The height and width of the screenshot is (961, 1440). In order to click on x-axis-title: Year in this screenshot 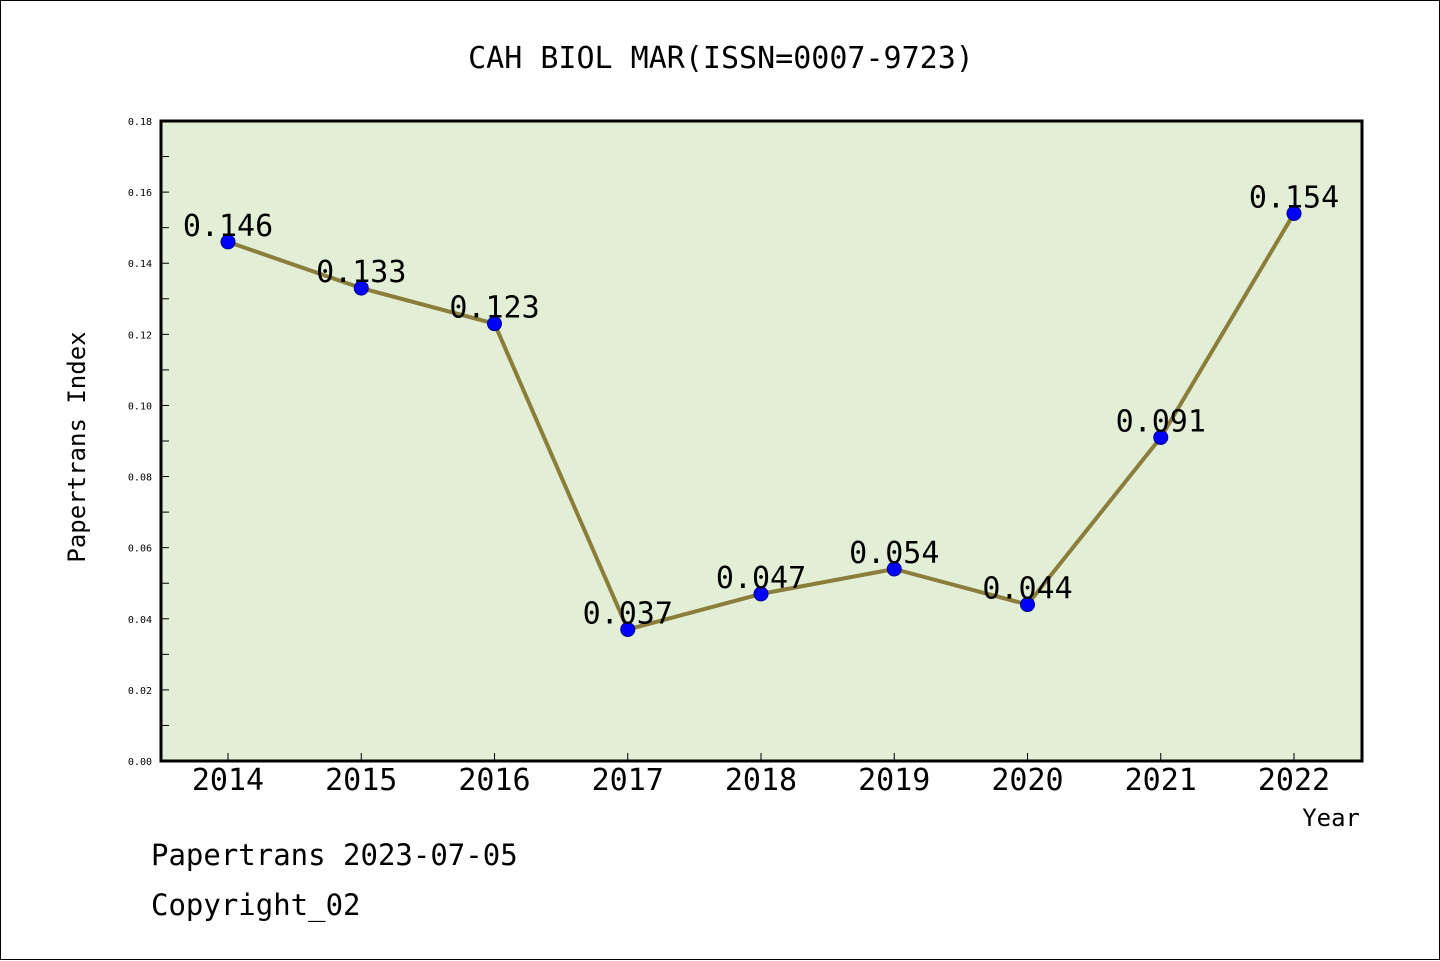, I will do `click(1331, 818)`.